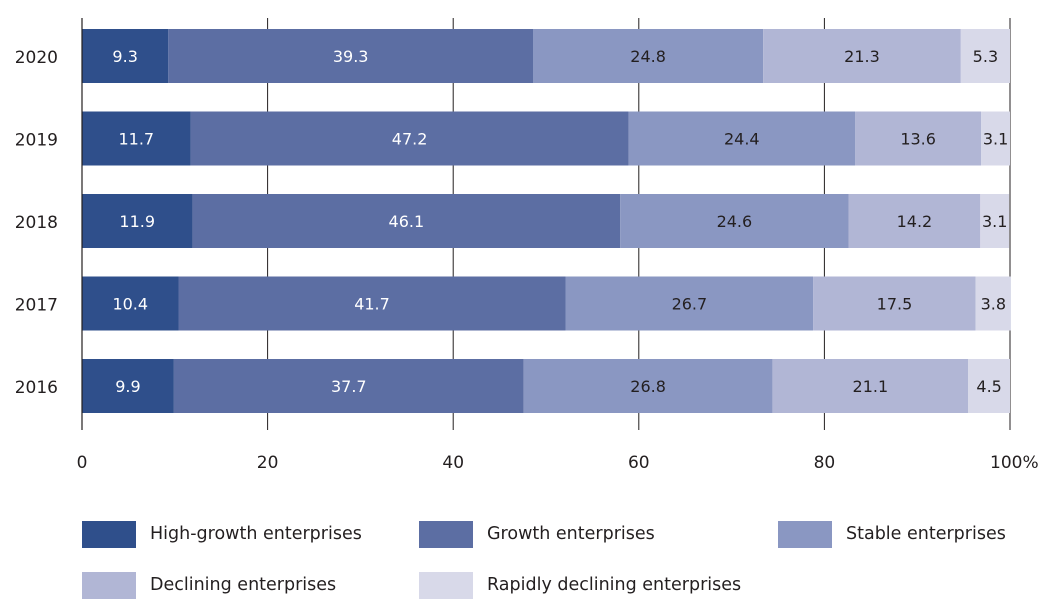 The height and width of the screenshot is (600, 1045). I want to click on x-tick-label-3: 60, so click(639, 463).